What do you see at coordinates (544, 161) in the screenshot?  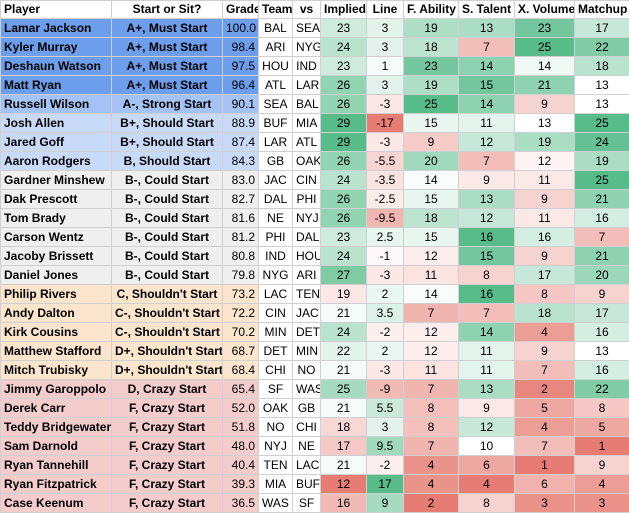 I see `stat-volume: 12` at bounding box center [544, 161].